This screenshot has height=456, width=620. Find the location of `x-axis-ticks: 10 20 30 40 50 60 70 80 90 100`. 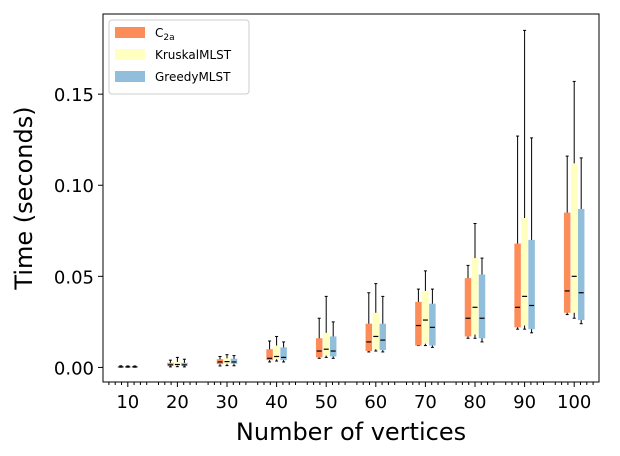

x-axis-ticks: 10 20 30 40 50 60 70 80 90 100 is located at coordinates (351, 397).